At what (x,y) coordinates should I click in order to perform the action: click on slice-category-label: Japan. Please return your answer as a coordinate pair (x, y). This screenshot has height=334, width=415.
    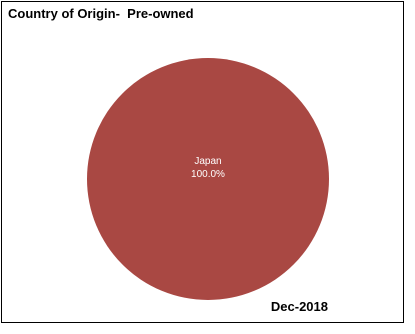
    Looking at the image, I should click on (207, 161).